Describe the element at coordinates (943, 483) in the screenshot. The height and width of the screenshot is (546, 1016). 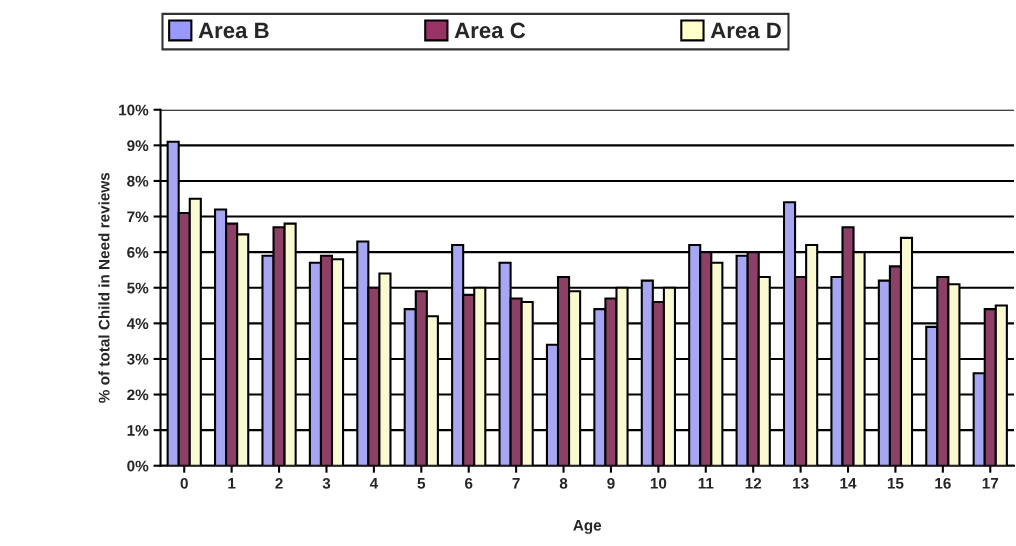
I see `x-tick-label: 16` at that location.